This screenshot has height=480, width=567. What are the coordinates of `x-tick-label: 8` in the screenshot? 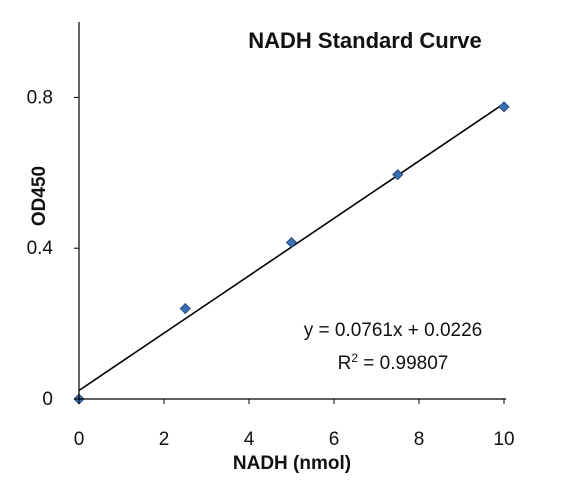 It's located at (419, 439).